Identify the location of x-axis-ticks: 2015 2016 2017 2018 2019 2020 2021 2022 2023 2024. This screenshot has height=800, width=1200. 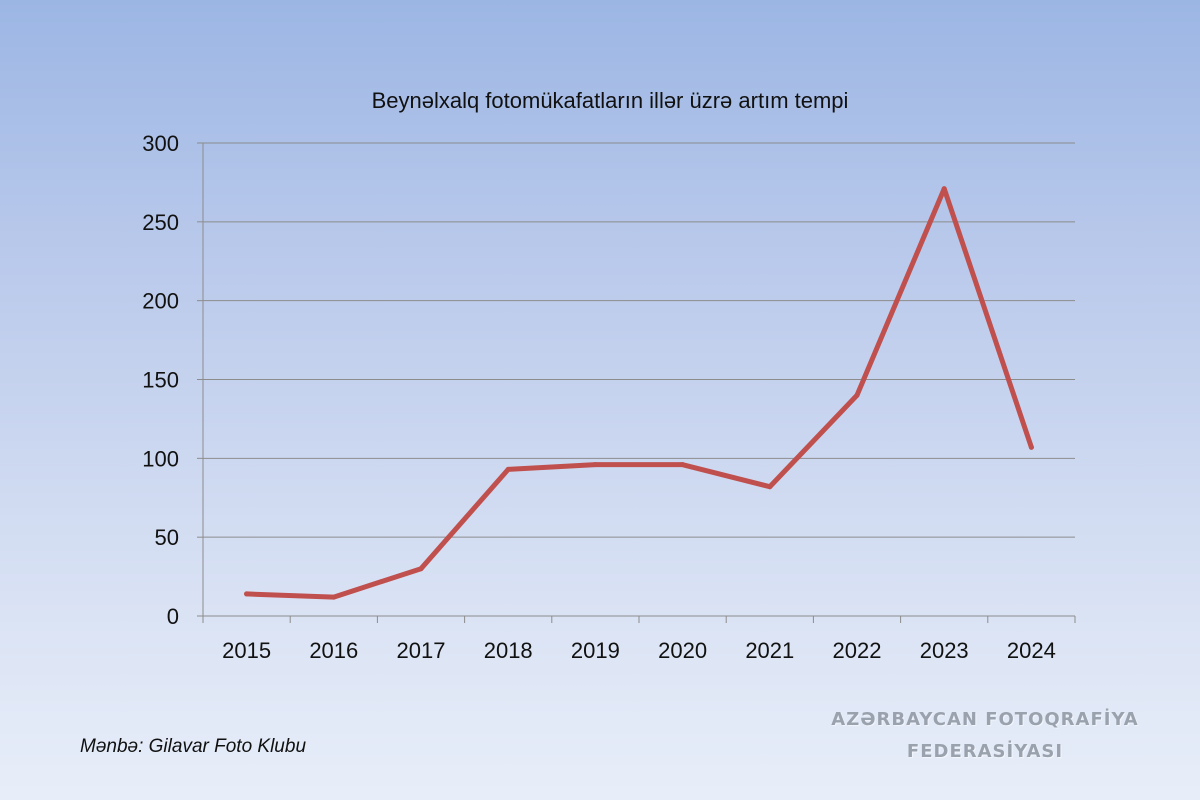
(639, 650).